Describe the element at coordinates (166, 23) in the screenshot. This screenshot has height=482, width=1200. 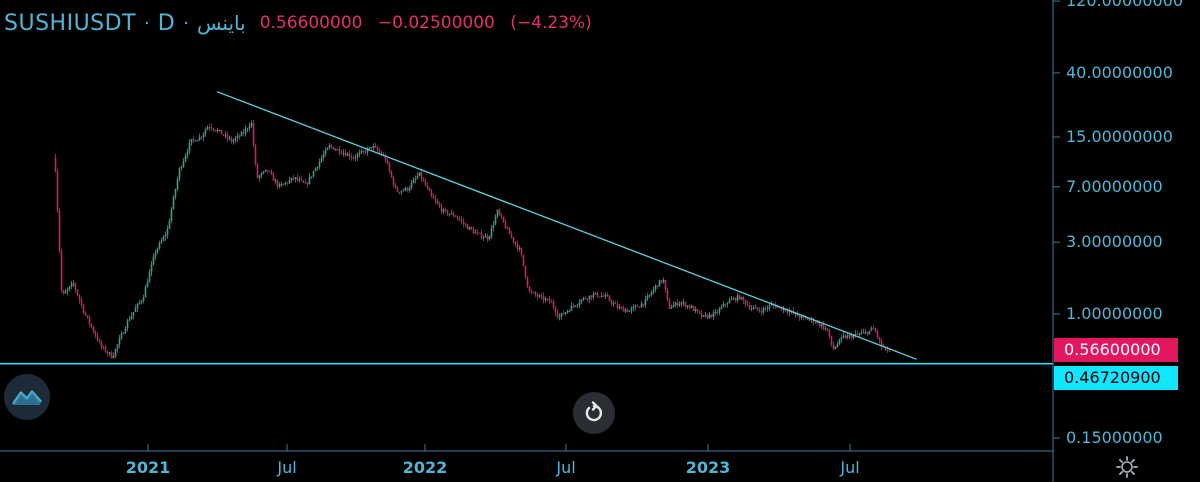
I see `interval-label: D` at that location.